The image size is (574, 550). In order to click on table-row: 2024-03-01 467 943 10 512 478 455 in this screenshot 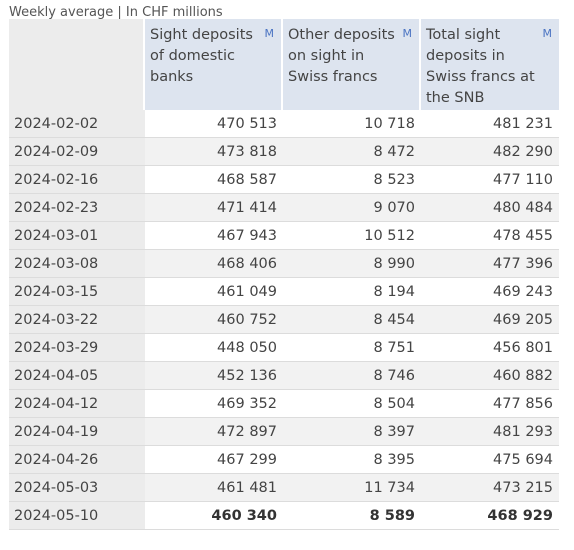, I will do `click(284, 236)`.